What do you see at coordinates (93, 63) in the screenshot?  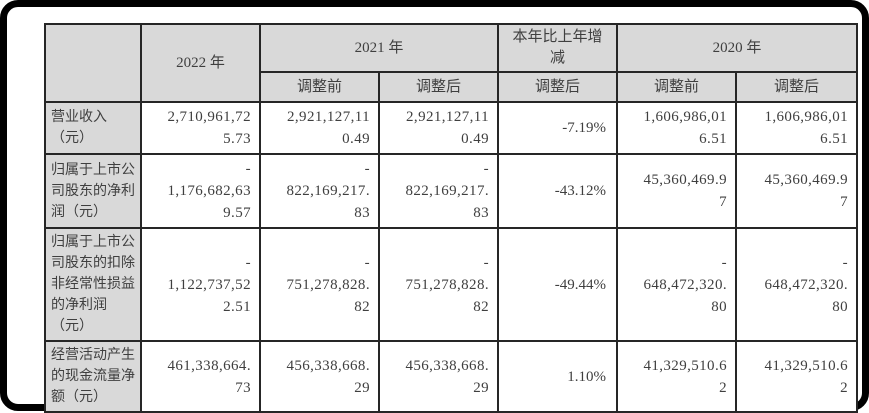 I see `corner-cell` at bounding box center [93, 63].